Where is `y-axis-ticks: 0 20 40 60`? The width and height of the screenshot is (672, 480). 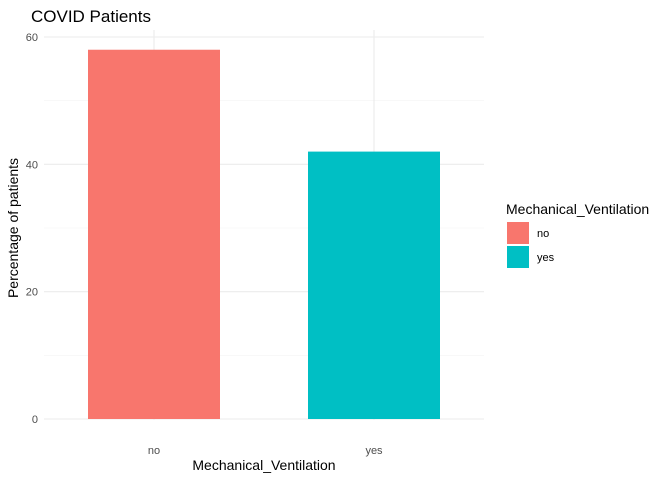
y-axis-ticks: 0 20 40 60 is located at coordinates (32, 229).